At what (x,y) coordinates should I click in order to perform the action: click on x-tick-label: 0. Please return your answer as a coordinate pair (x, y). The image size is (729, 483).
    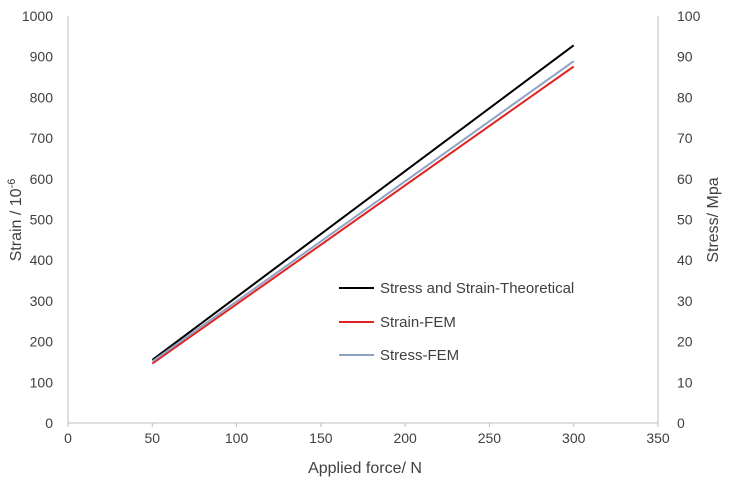
    Looking at the image, I should click on (68, 438).